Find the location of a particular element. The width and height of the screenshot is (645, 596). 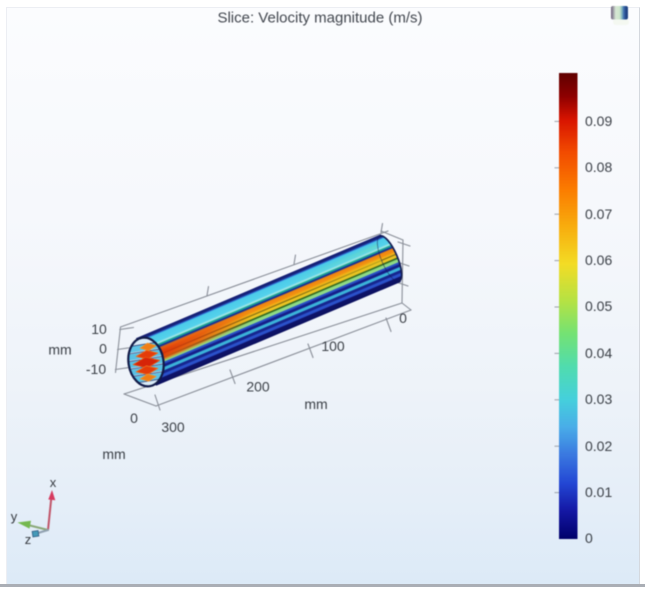

svg-text: 100 is located at coordinates (333, 346).